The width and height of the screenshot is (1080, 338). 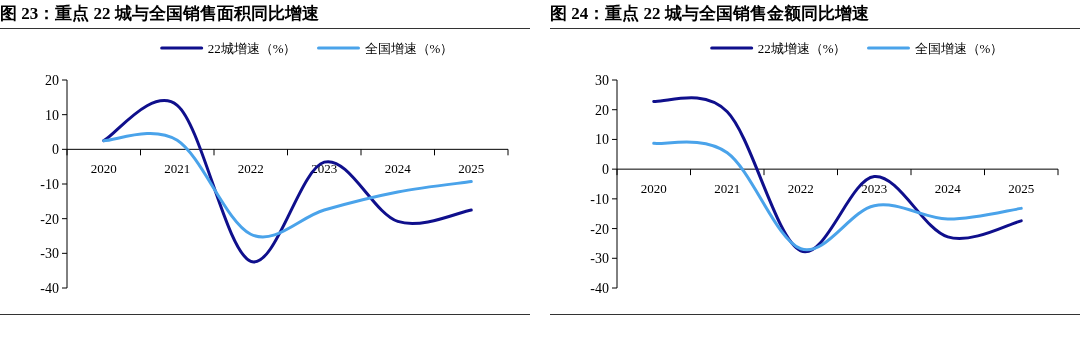 I want to click on y-tick-label: 30, so click(x=602, y=80).